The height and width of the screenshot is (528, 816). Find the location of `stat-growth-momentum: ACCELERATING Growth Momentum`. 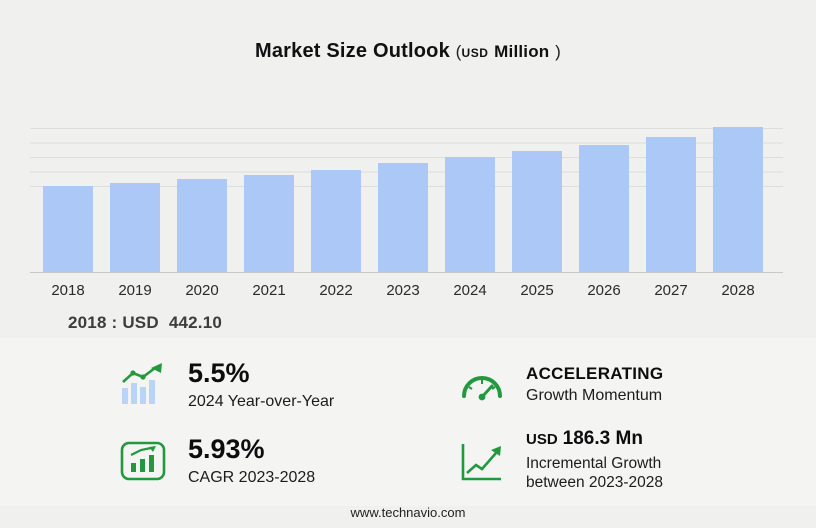

stat-growth-momentum: ACCELERATING Growth Momentum is located at coordinates (612, 385).